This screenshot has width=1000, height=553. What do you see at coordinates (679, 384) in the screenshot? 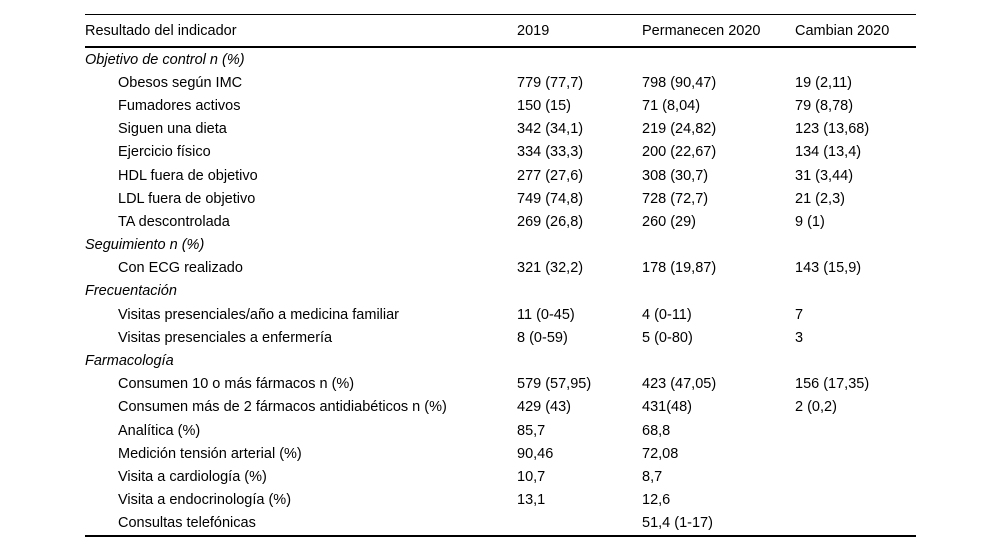
I see `cell-permanecen-2020: 423 (47,05)` at bounding box center [679, 384].